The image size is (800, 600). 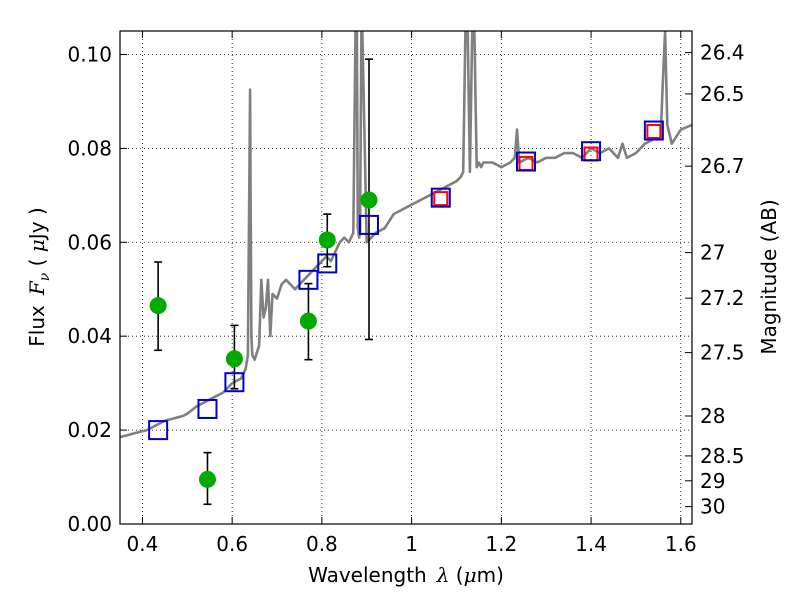 What do you see at coordinates (722, 298) in the screenshot?
I see `y2-tick-label: 27.2` at bounding box center [722, 298].